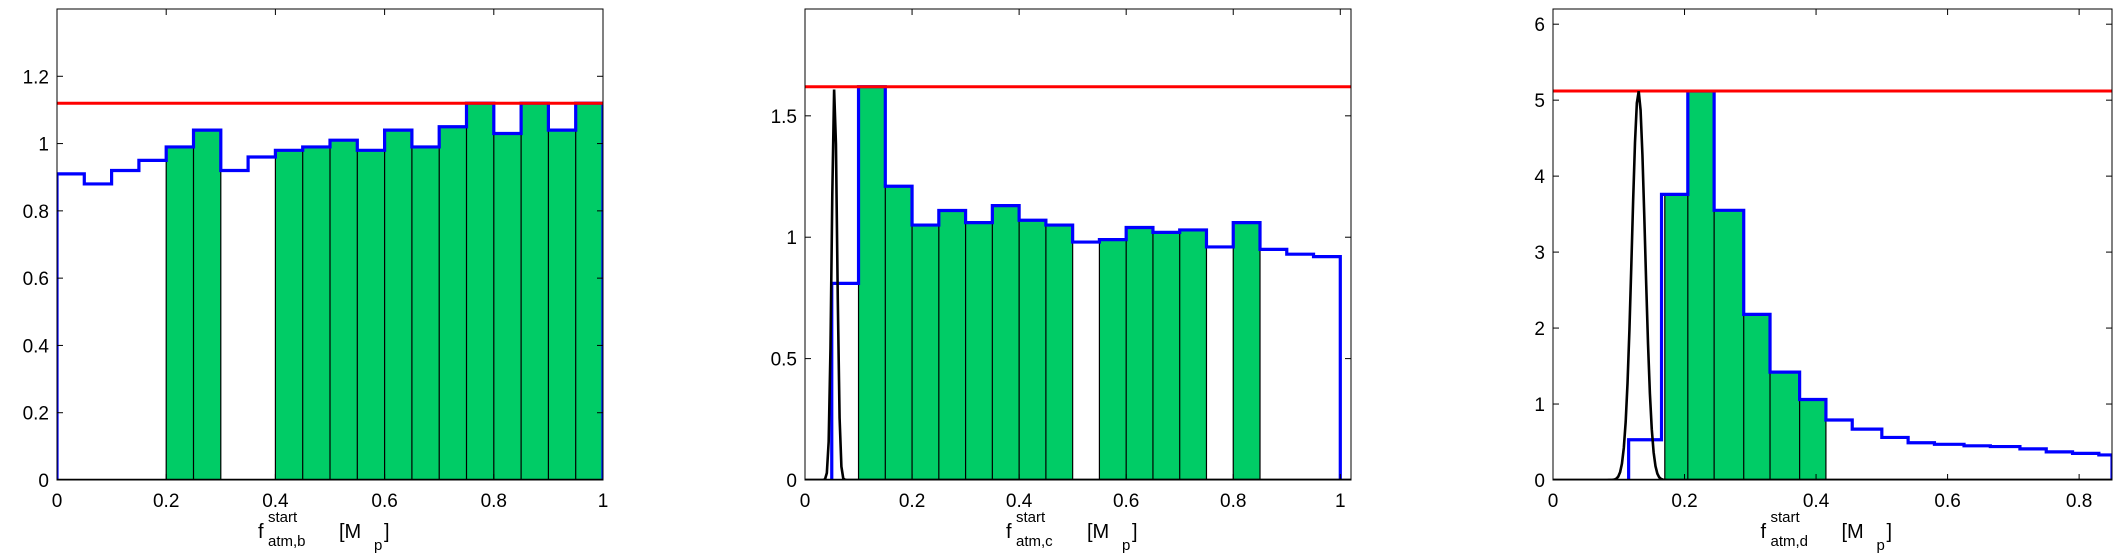 The width and height of the screenshot is (2125, 560). What do you see at coordinates (1539, 177) in the screenshot?
I see `y-tick-label: 4` at bounding box center [1539, 177].